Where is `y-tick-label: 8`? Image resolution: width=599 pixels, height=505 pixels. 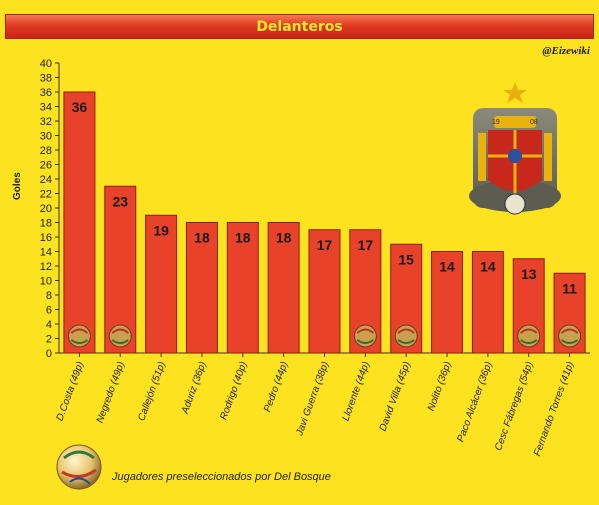
y-tick-label: 8 is located at coordinates (49, 296).